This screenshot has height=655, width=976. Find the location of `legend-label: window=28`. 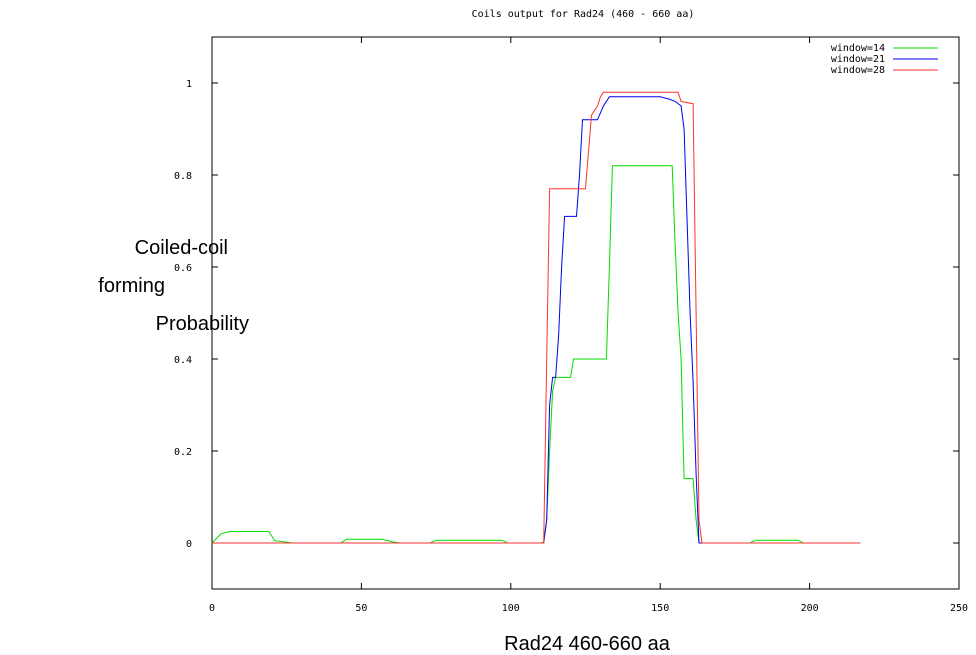

legend-label: window=28 is located at coordinates (858, 70).